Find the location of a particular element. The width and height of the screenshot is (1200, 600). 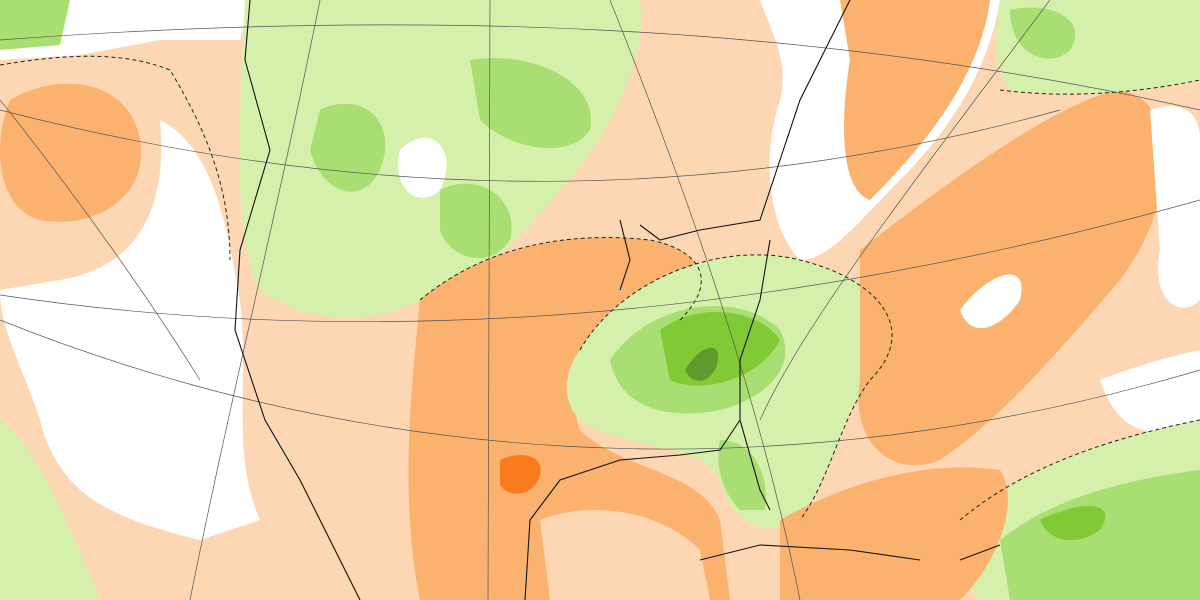

field-dark-orange is located at coordinates (520, 474).